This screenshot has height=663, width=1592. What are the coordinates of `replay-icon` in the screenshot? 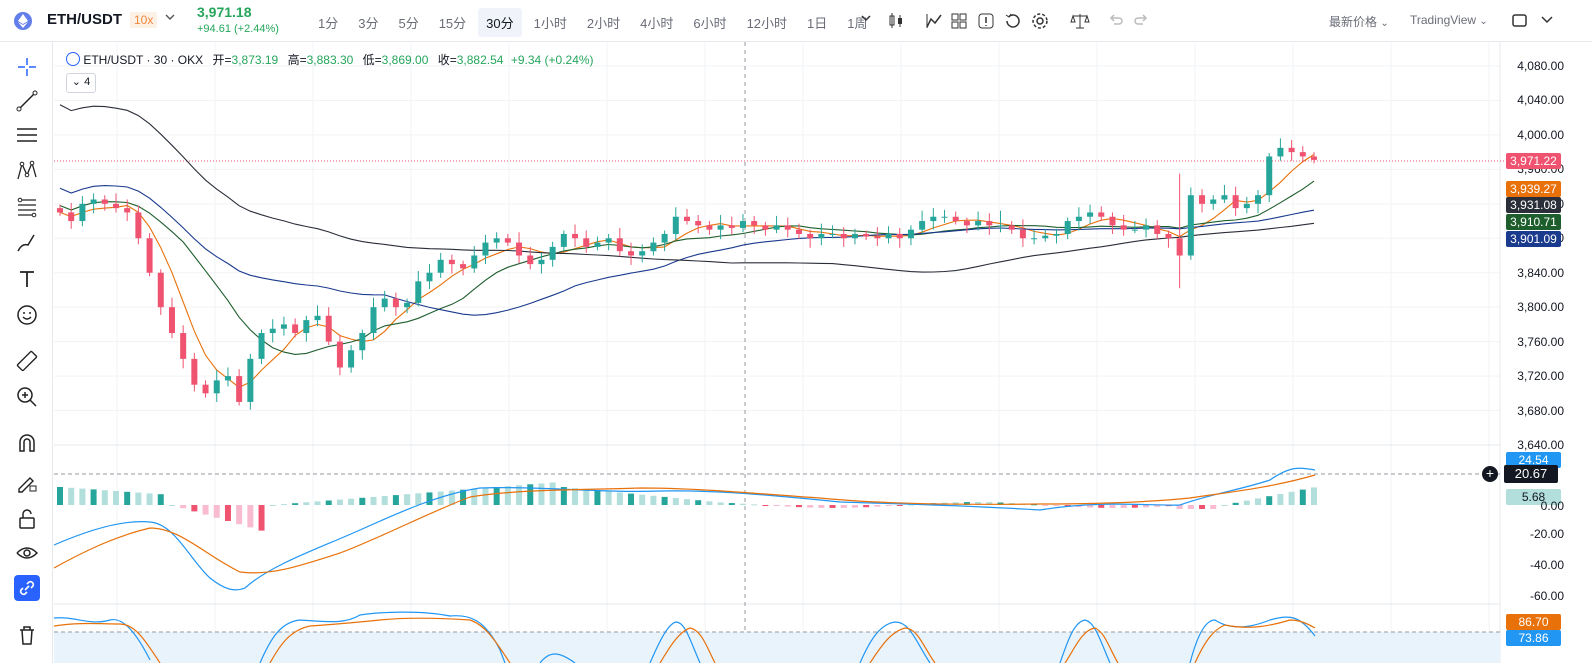 It's located at (1013, 22).